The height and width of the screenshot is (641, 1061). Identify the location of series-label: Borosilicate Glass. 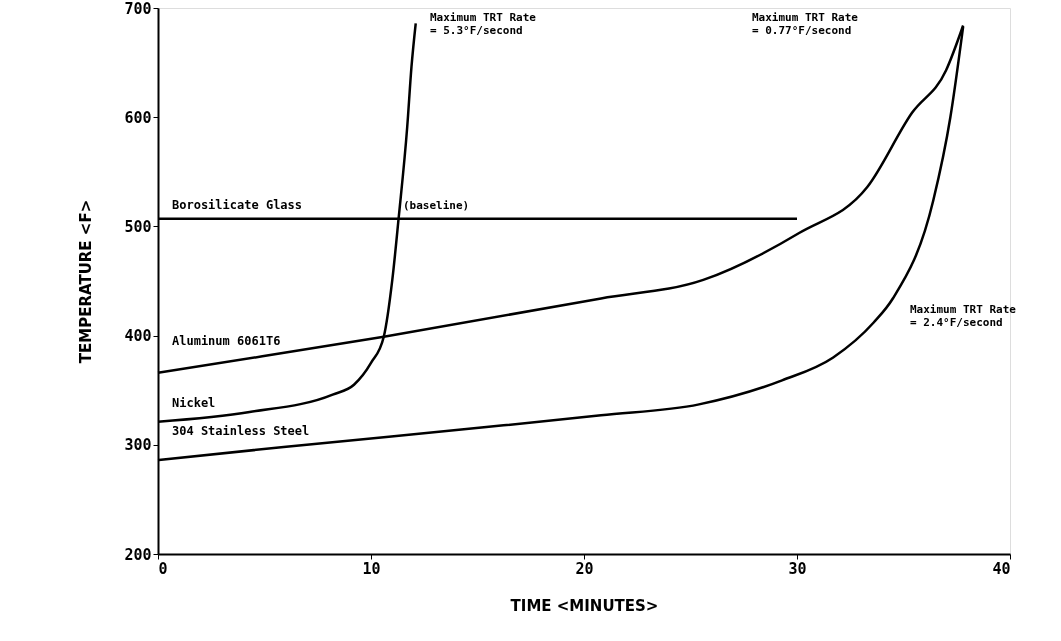
(237, 204).